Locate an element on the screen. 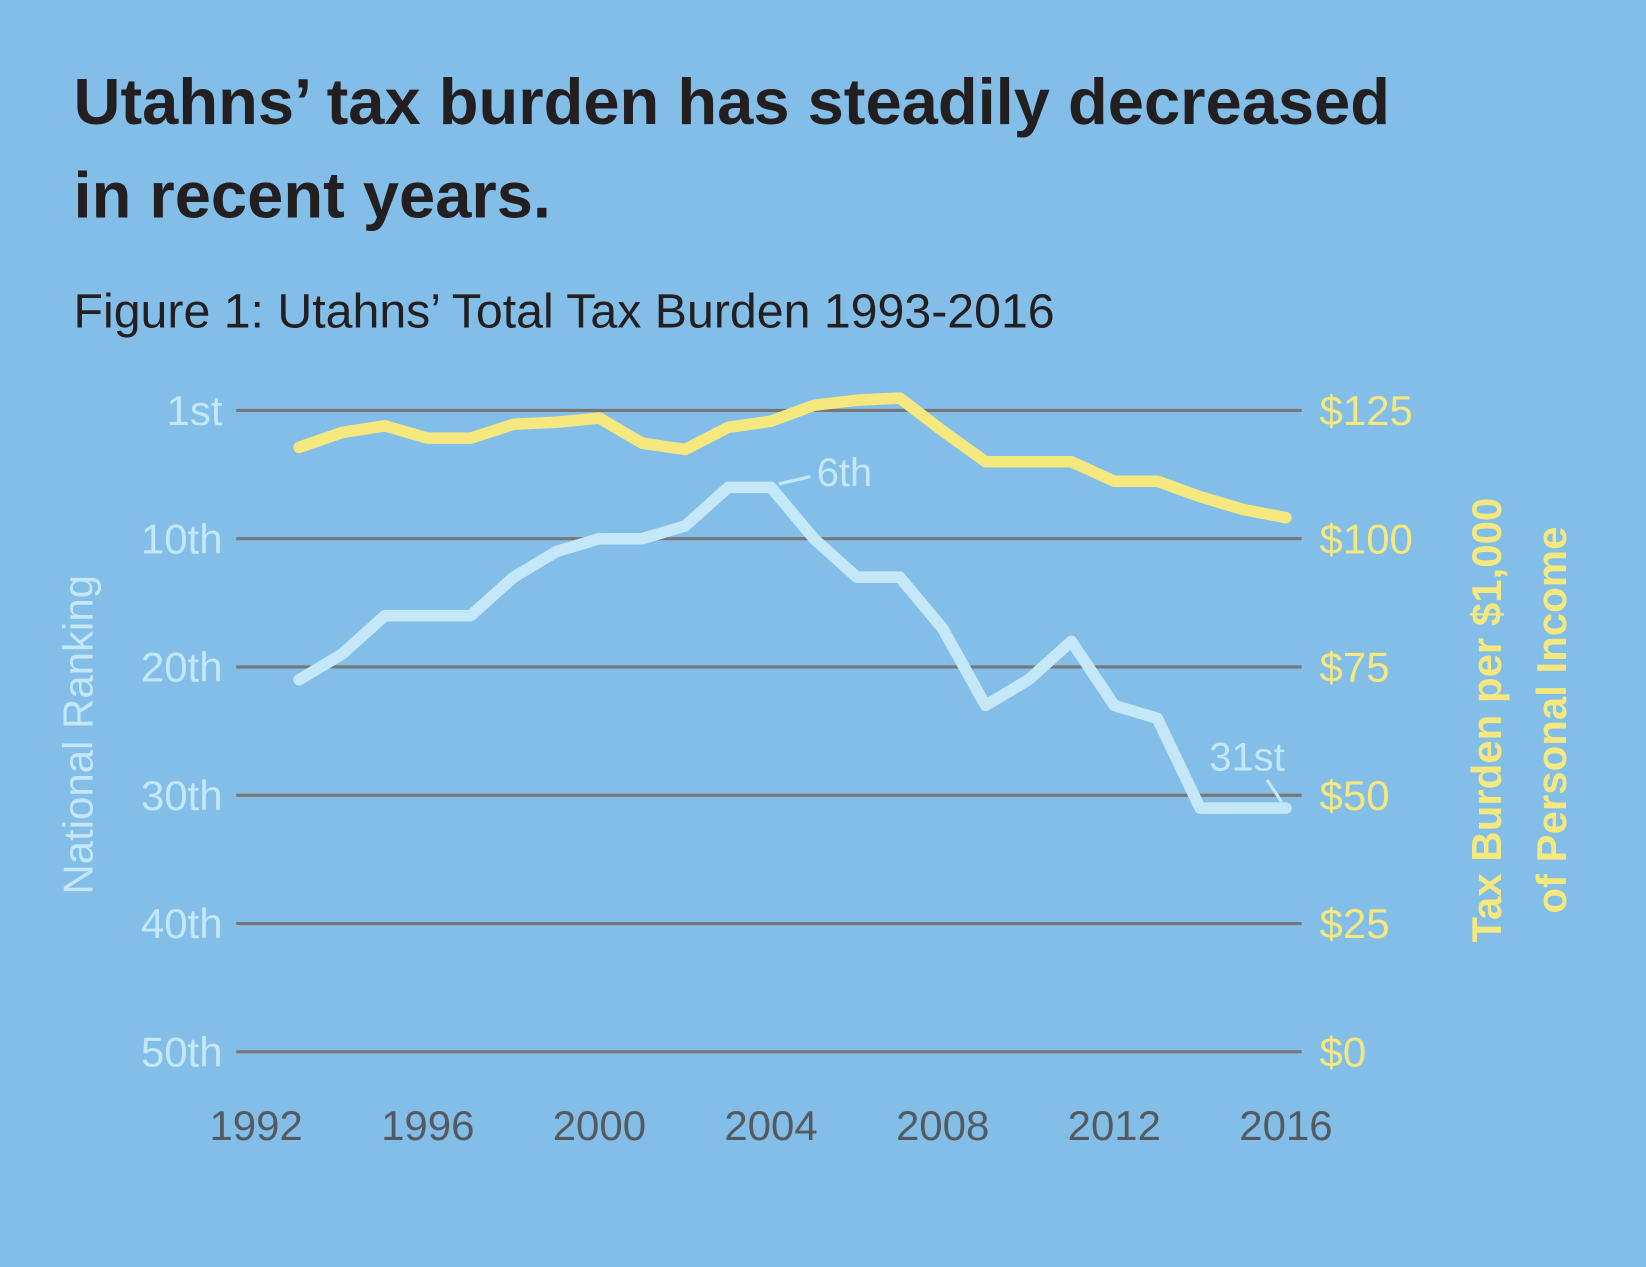 This screenshot has height=1267, width=1646. right-tick-label: $50 is located at coordinates (1355, 795).